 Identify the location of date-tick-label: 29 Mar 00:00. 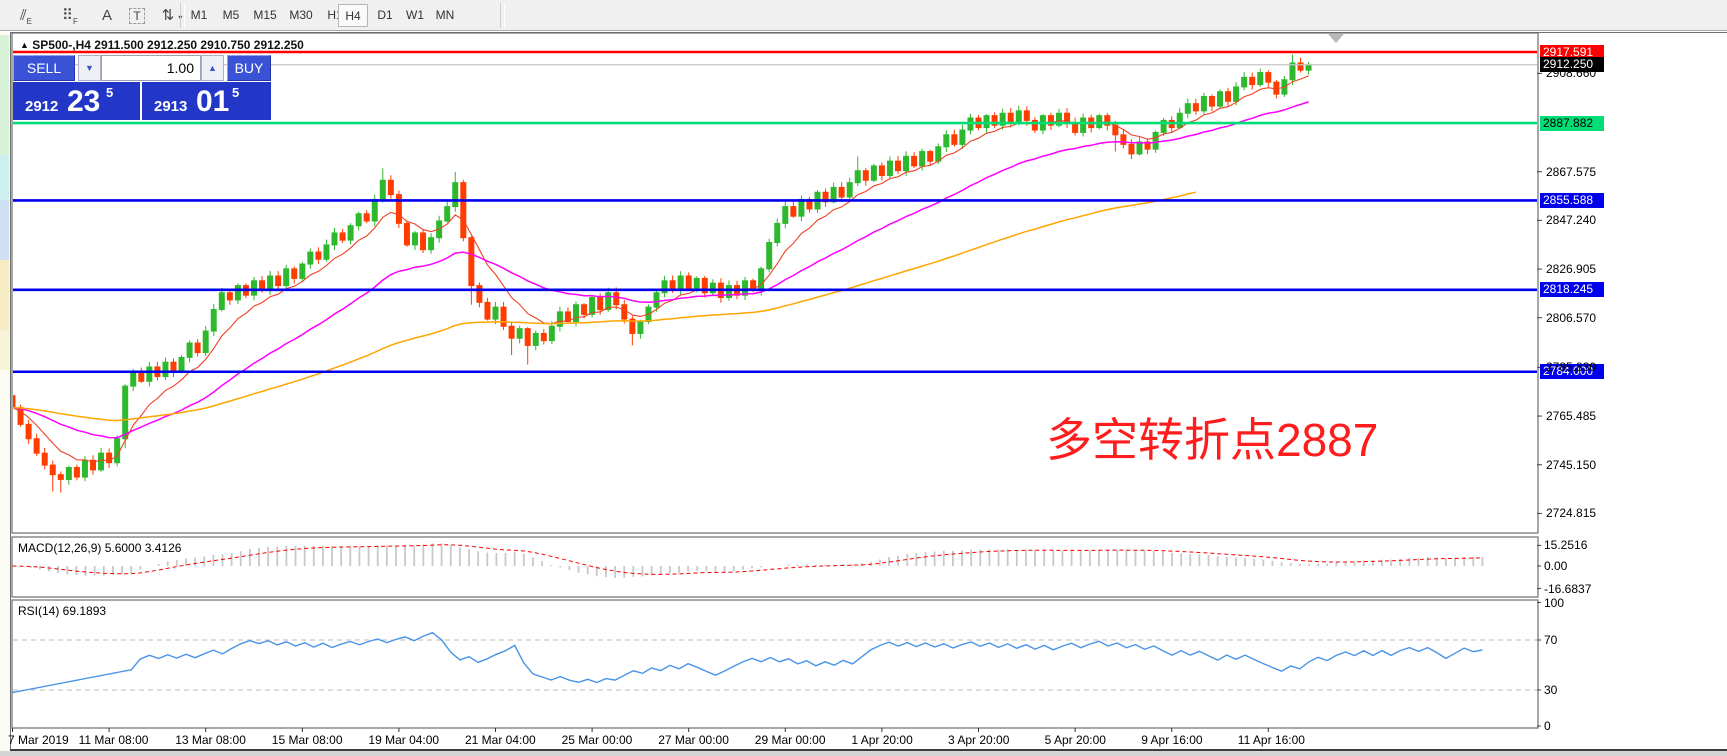
(790, 740).